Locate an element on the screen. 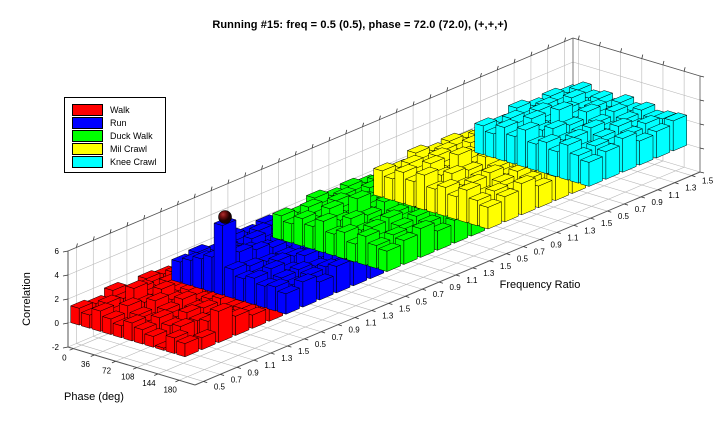 This screenshot has height=427, width=720. phase-tick-label: 72 is located at coordinates (106, 370).